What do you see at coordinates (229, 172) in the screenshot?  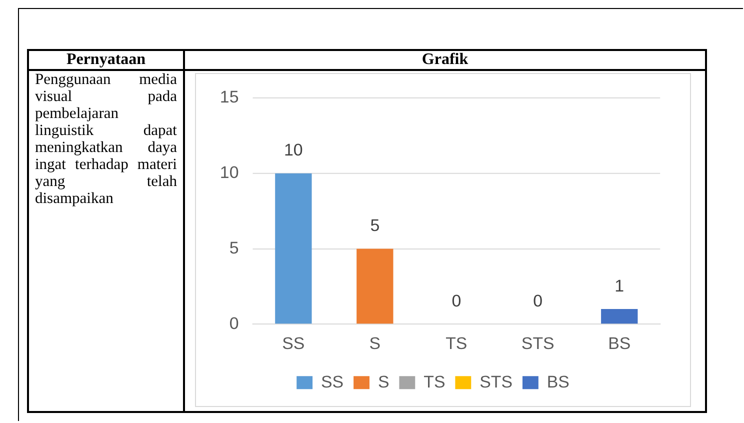 I see `y-tick-label: 10` at bounding box center [229, 172].